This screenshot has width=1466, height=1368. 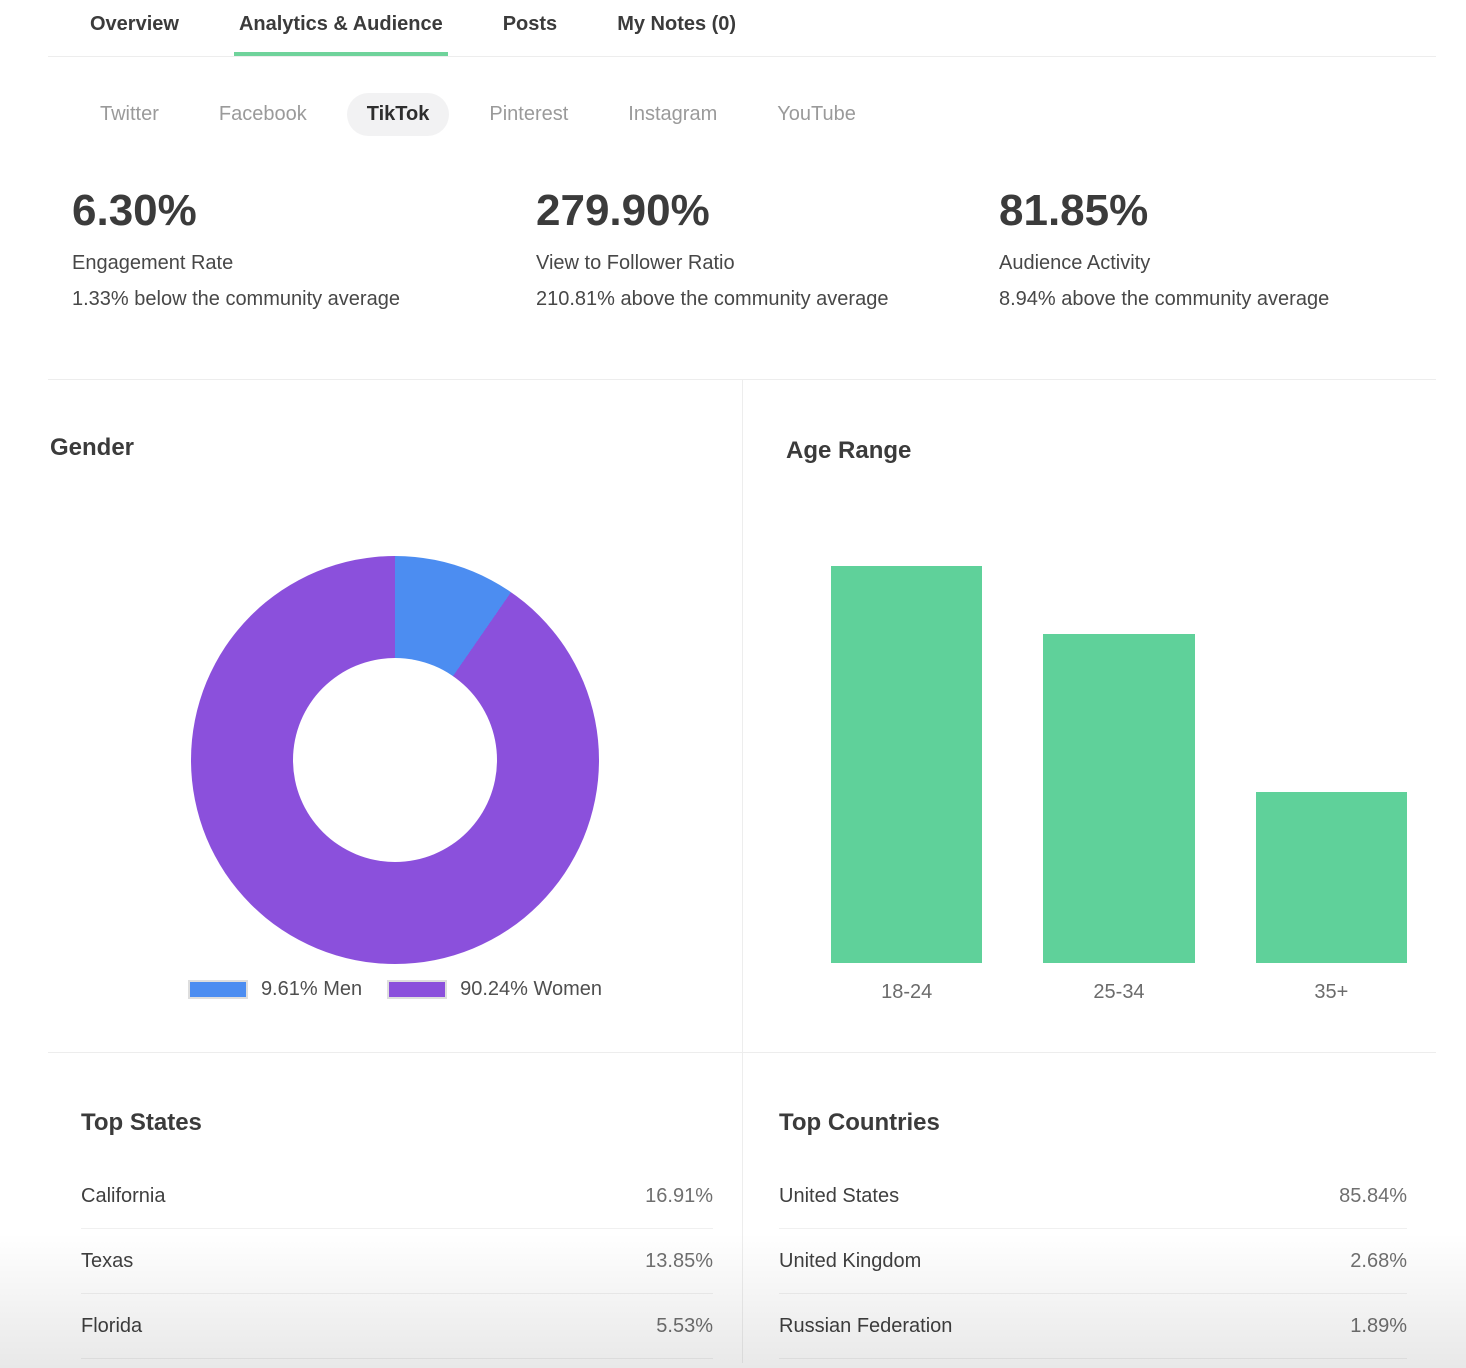 I want to click on kpi-comparison: 210.81% above the community average, so click(x=712, y=299).